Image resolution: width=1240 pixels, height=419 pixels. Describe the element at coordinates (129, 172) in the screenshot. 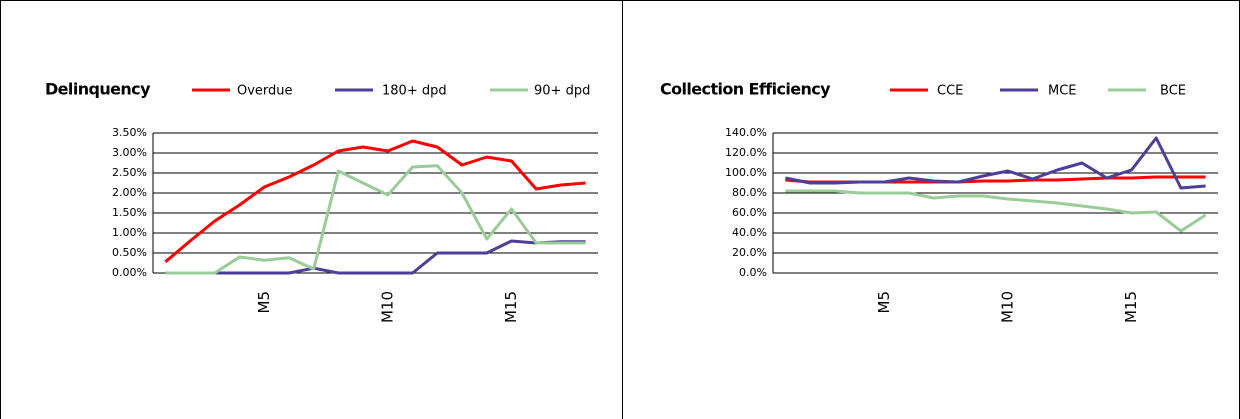

I see `y-tick-label: 2.50%` at that location.